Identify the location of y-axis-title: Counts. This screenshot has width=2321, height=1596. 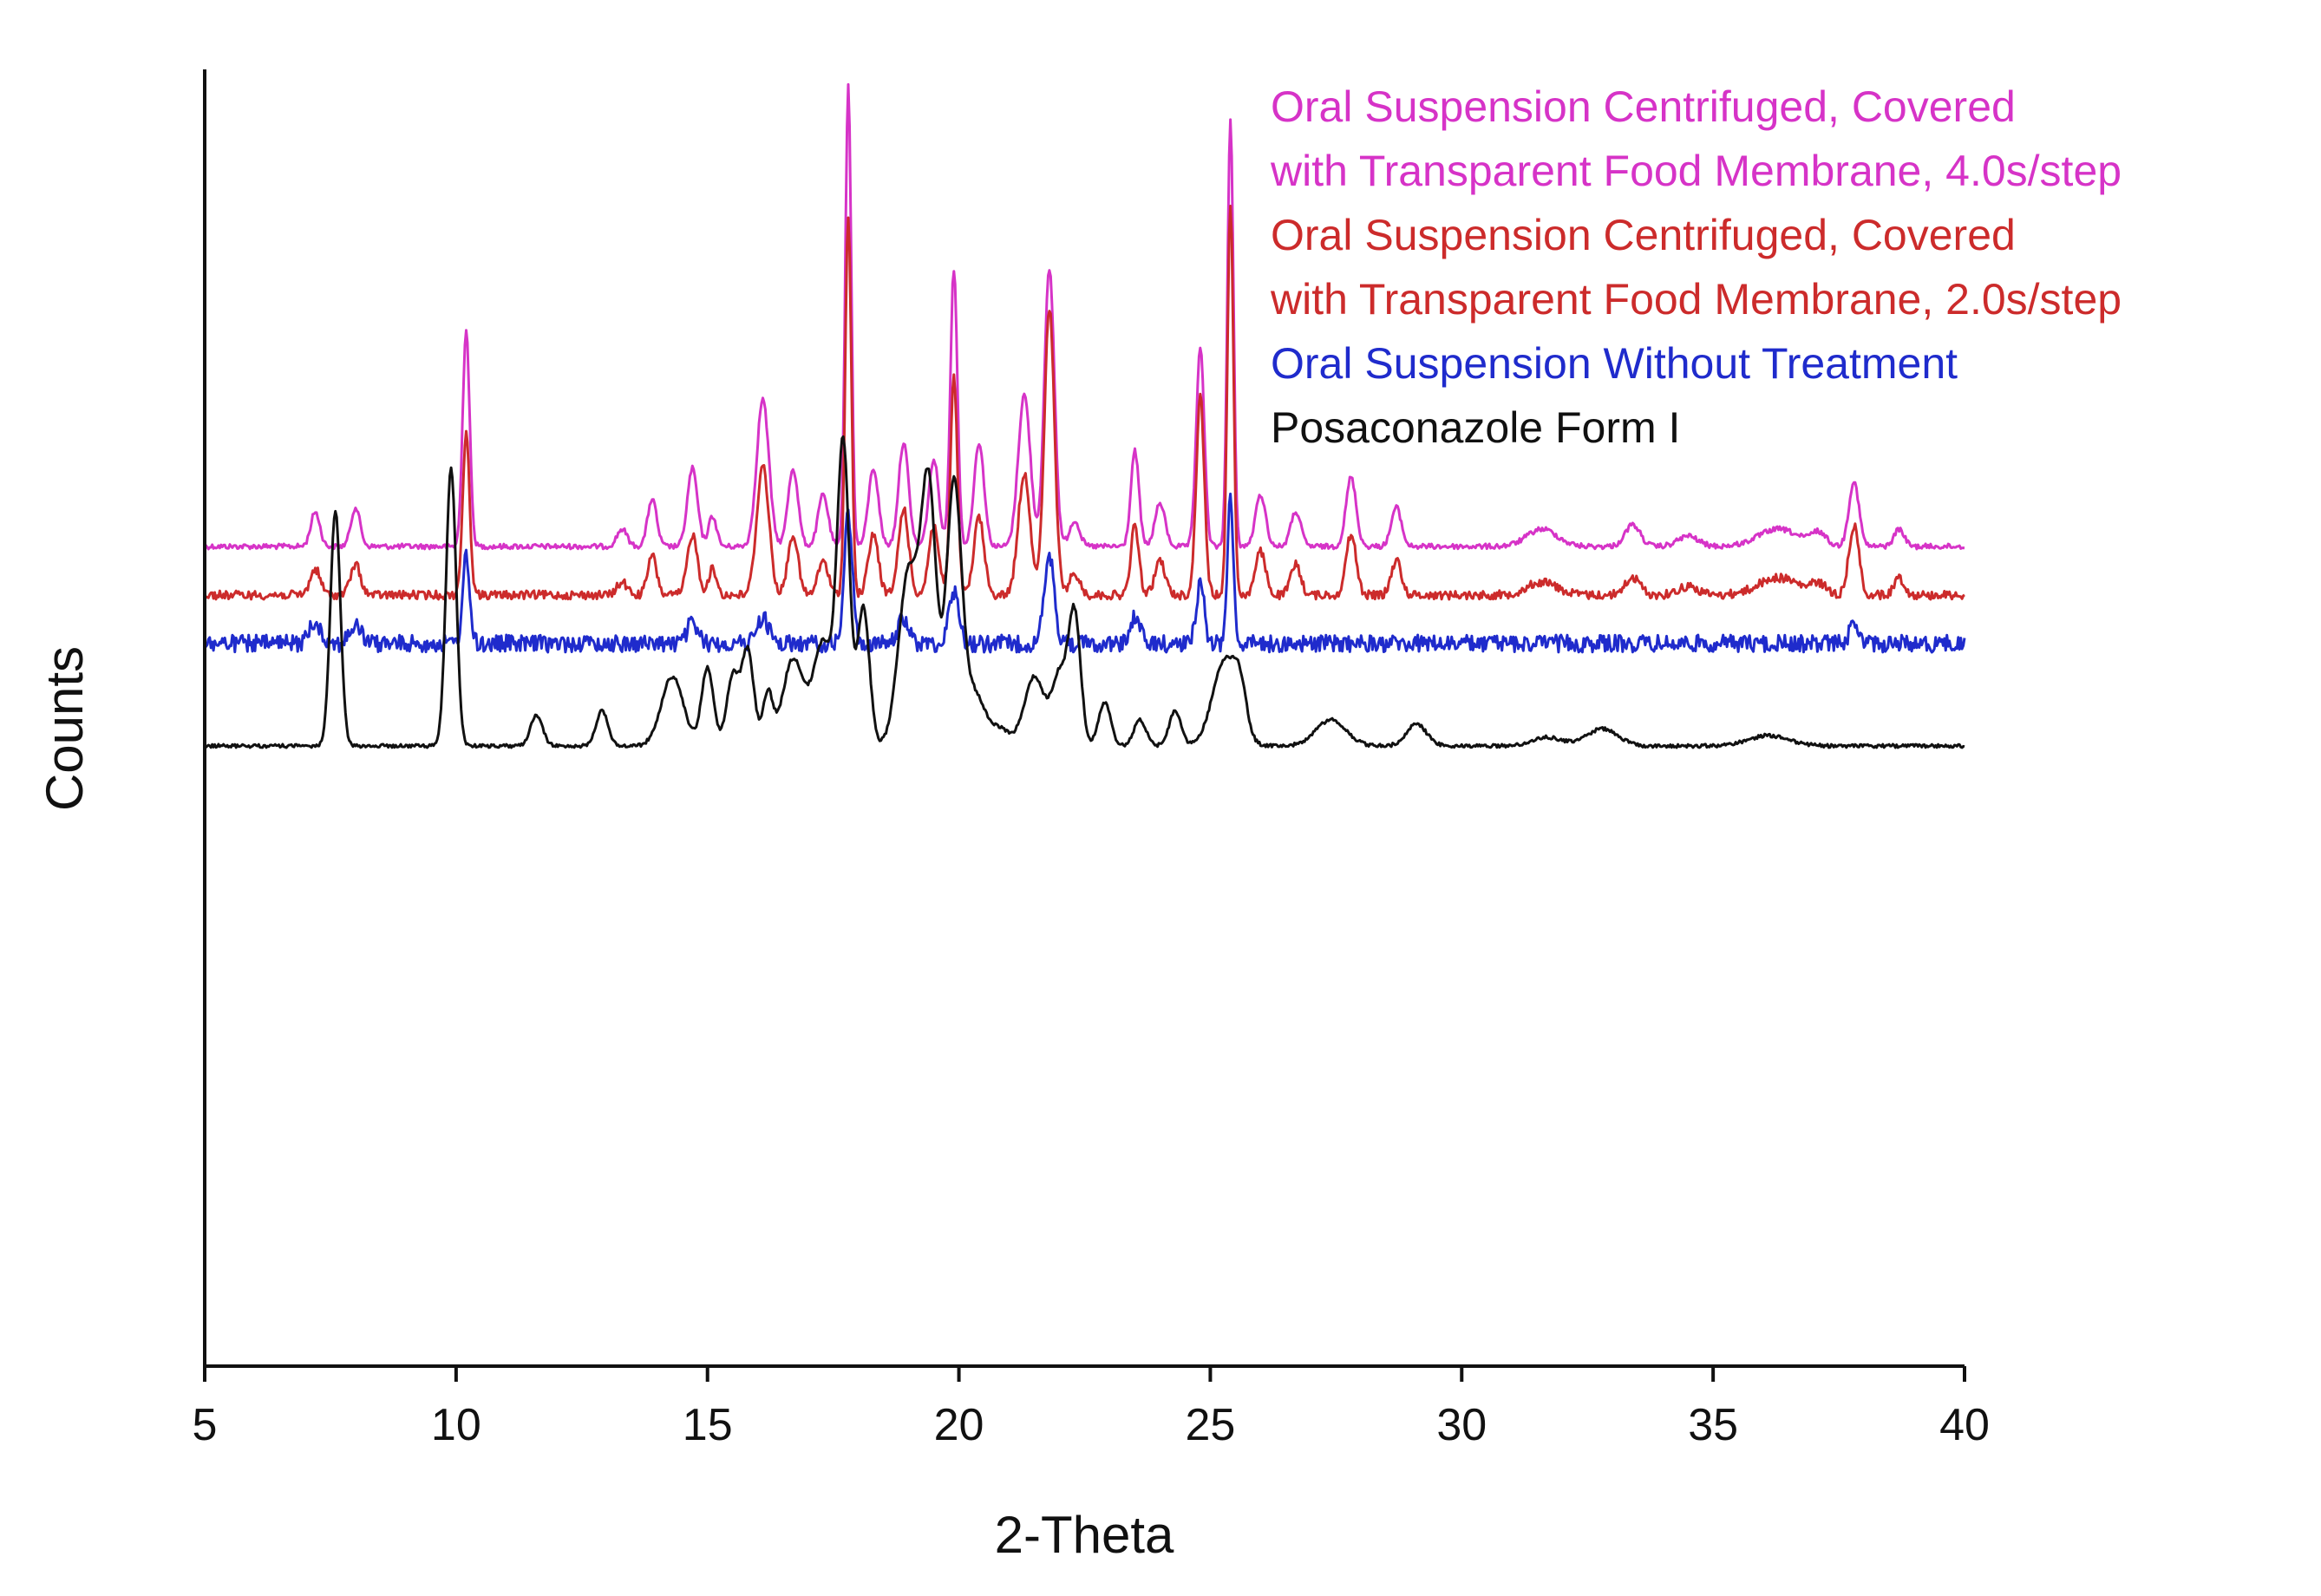
(65, 728).